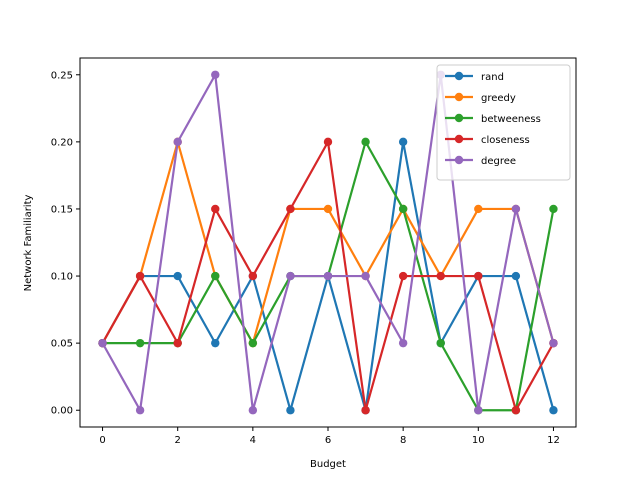 The image size is (640, 480). Describe the element at coordinates (459, 97) in the screenshot. I see `legend-marker-greedy` at that location.